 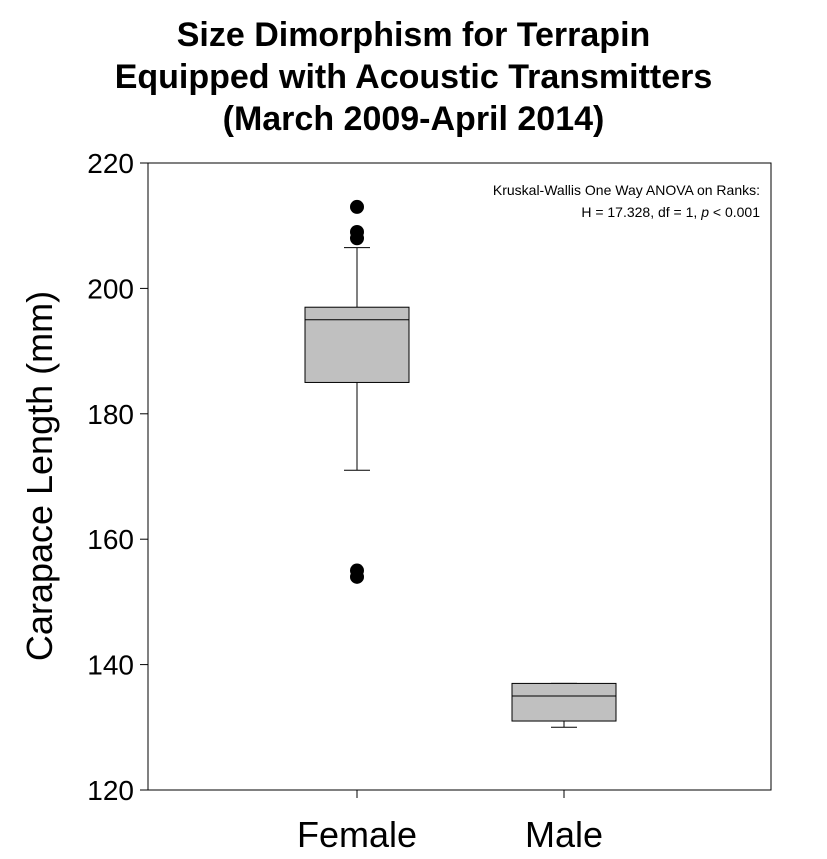 What do you see at coordinates (110, 288) in the screenshot?
I see `y-tick-label: 200` at bounding box center [110, 288].